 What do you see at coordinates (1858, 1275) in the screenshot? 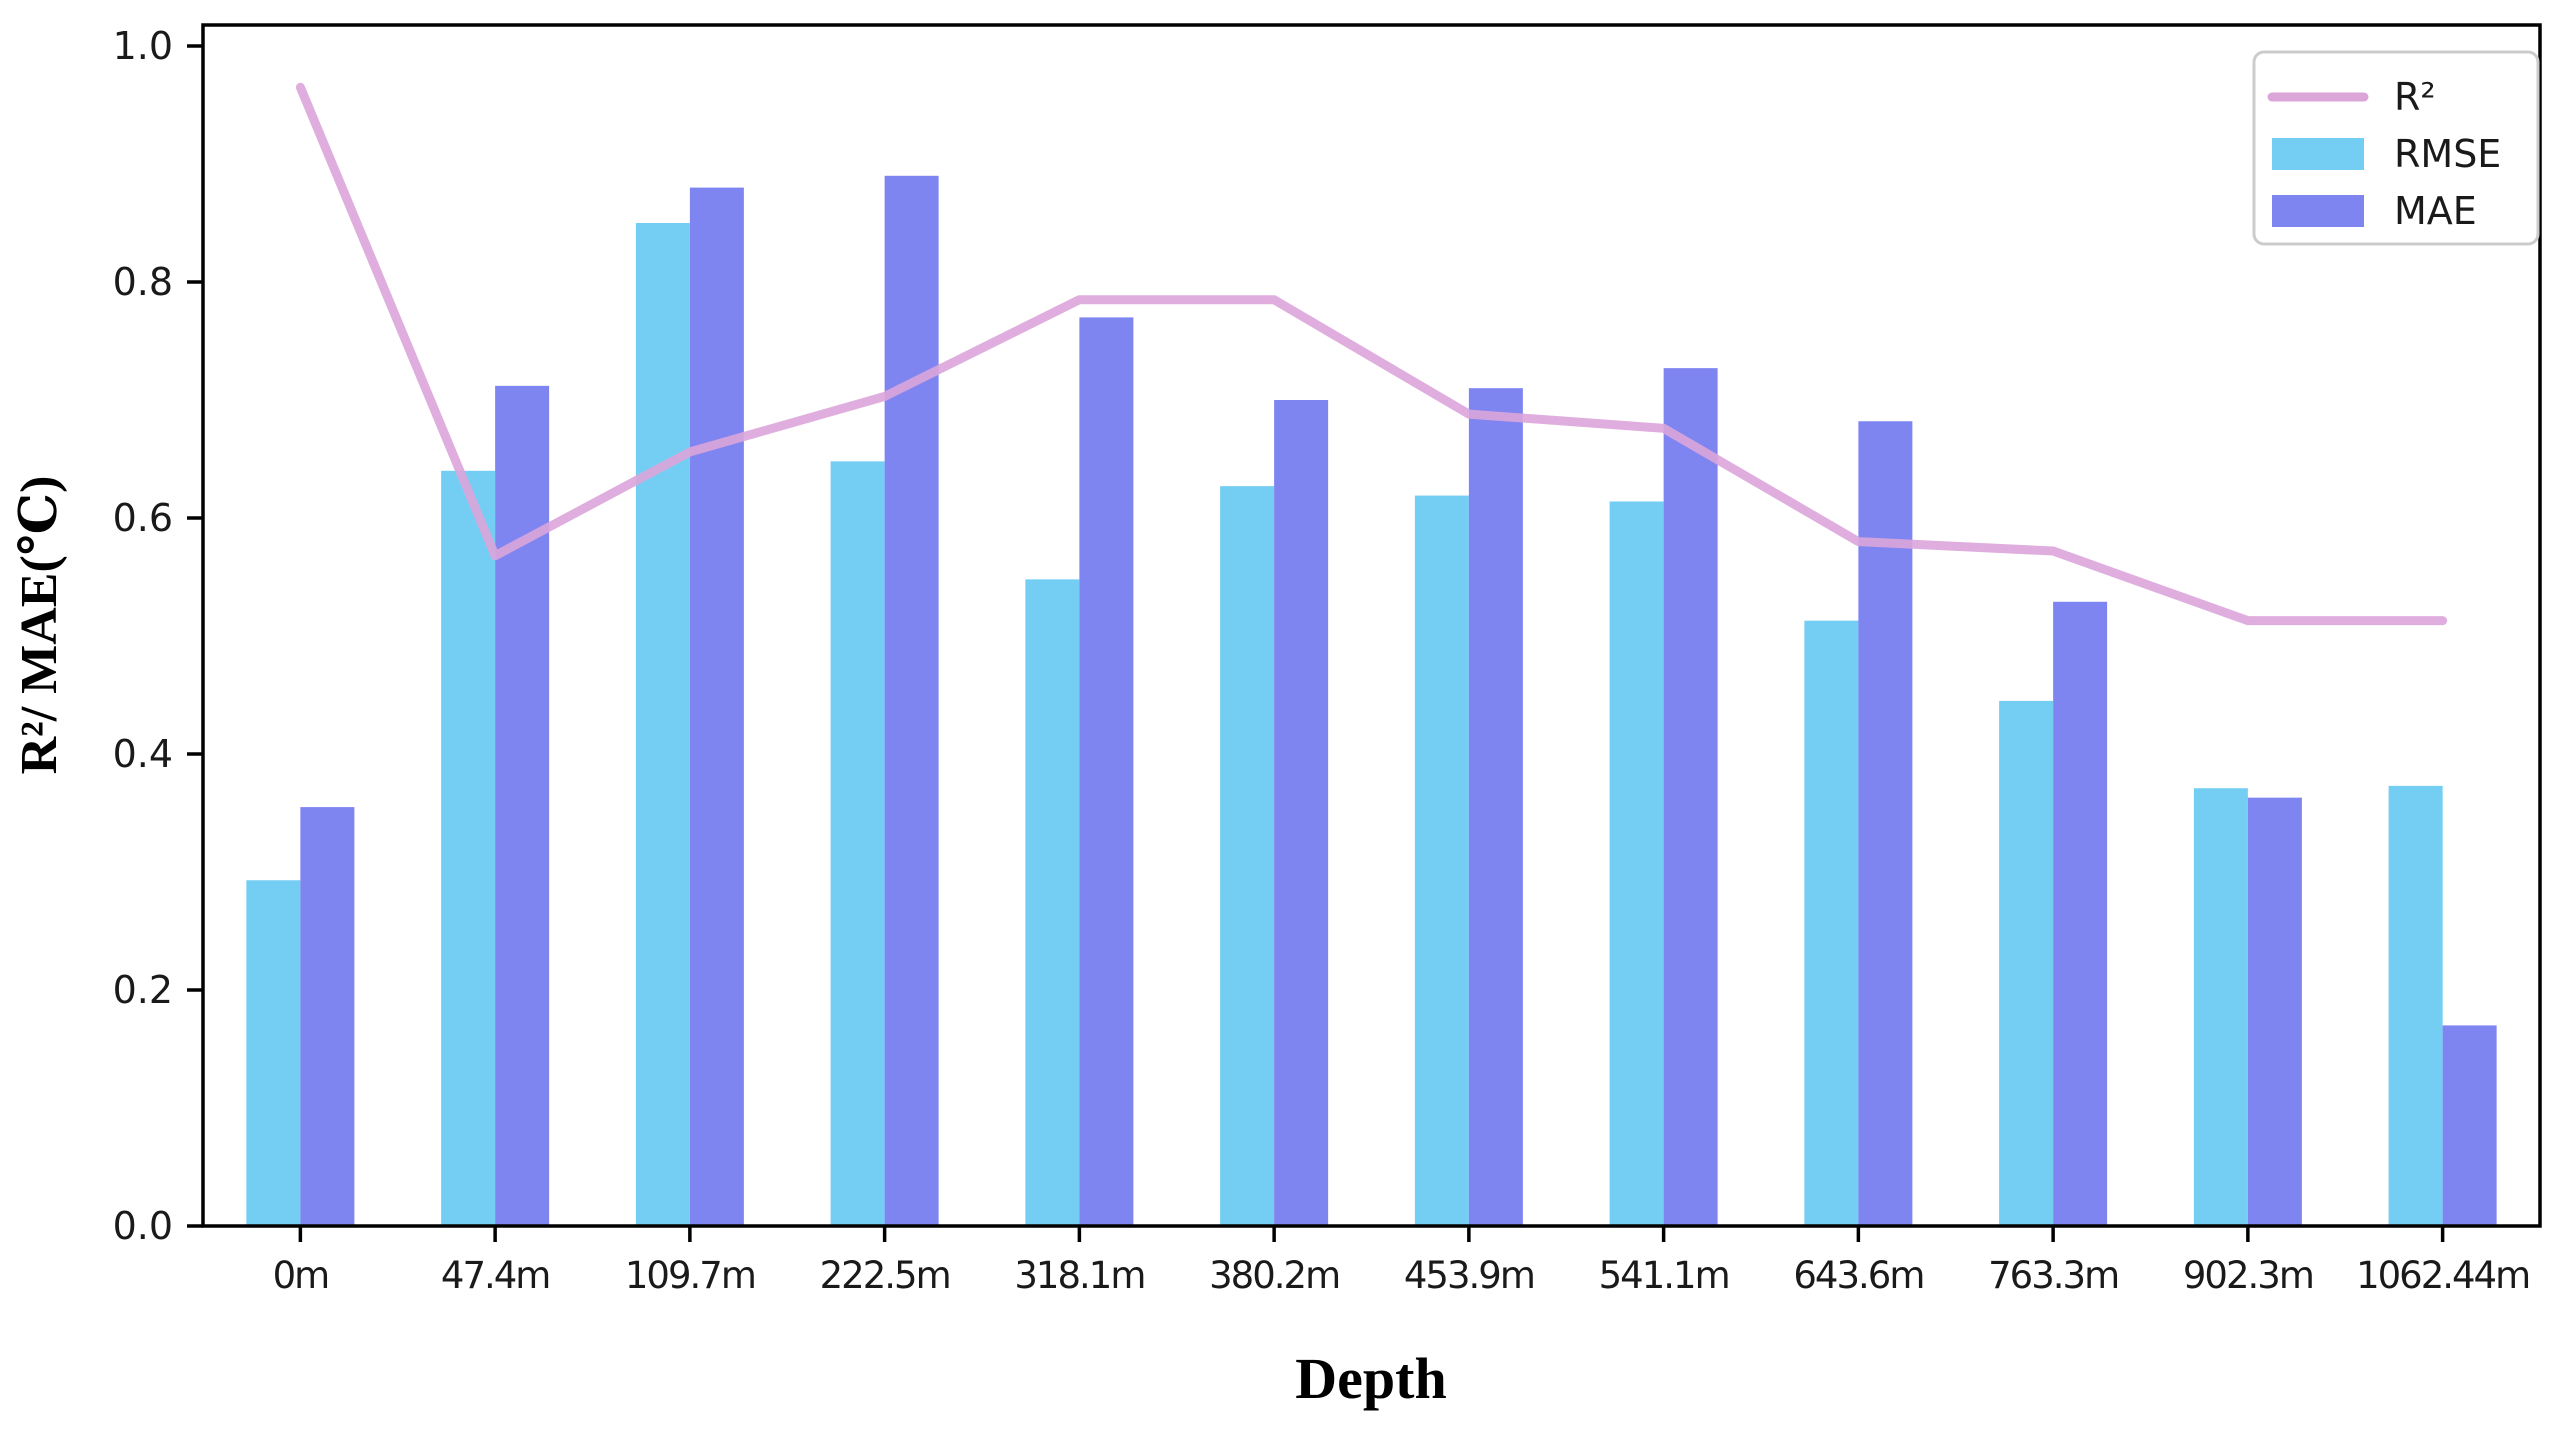
I see `x-tick-label-643.6m: 643.6m` at bounding box center [1858, 1275].